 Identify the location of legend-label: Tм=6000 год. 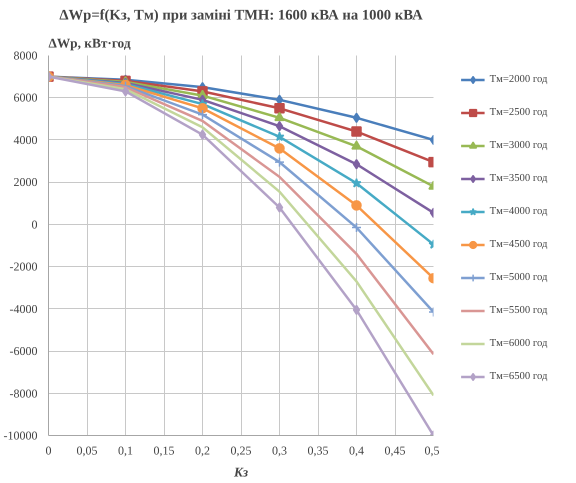
(519, 344).